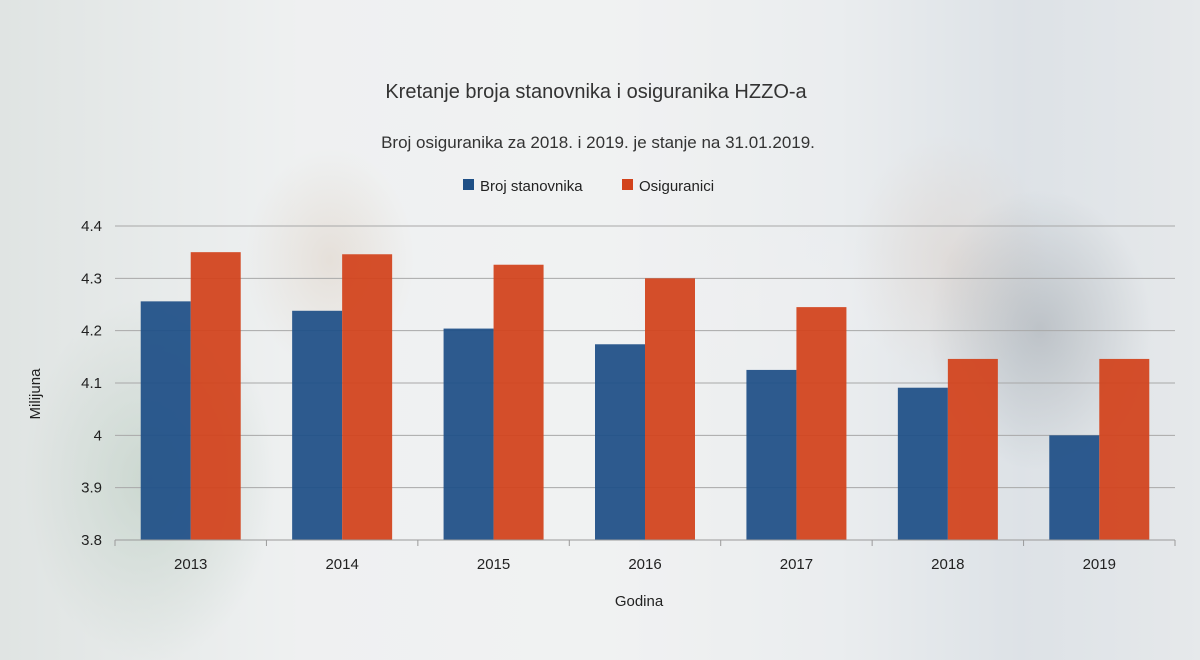  I want to click on bar-osiguranici-2015, so click(518, 402).